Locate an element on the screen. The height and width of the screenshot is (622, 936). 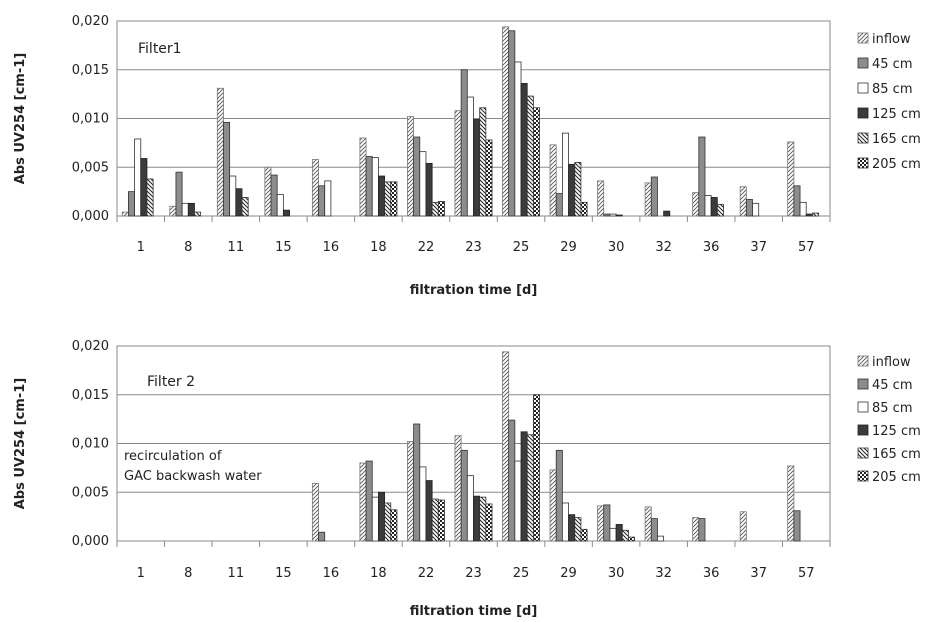
legend-label: 45 cm is located at coordinates (892, 385).